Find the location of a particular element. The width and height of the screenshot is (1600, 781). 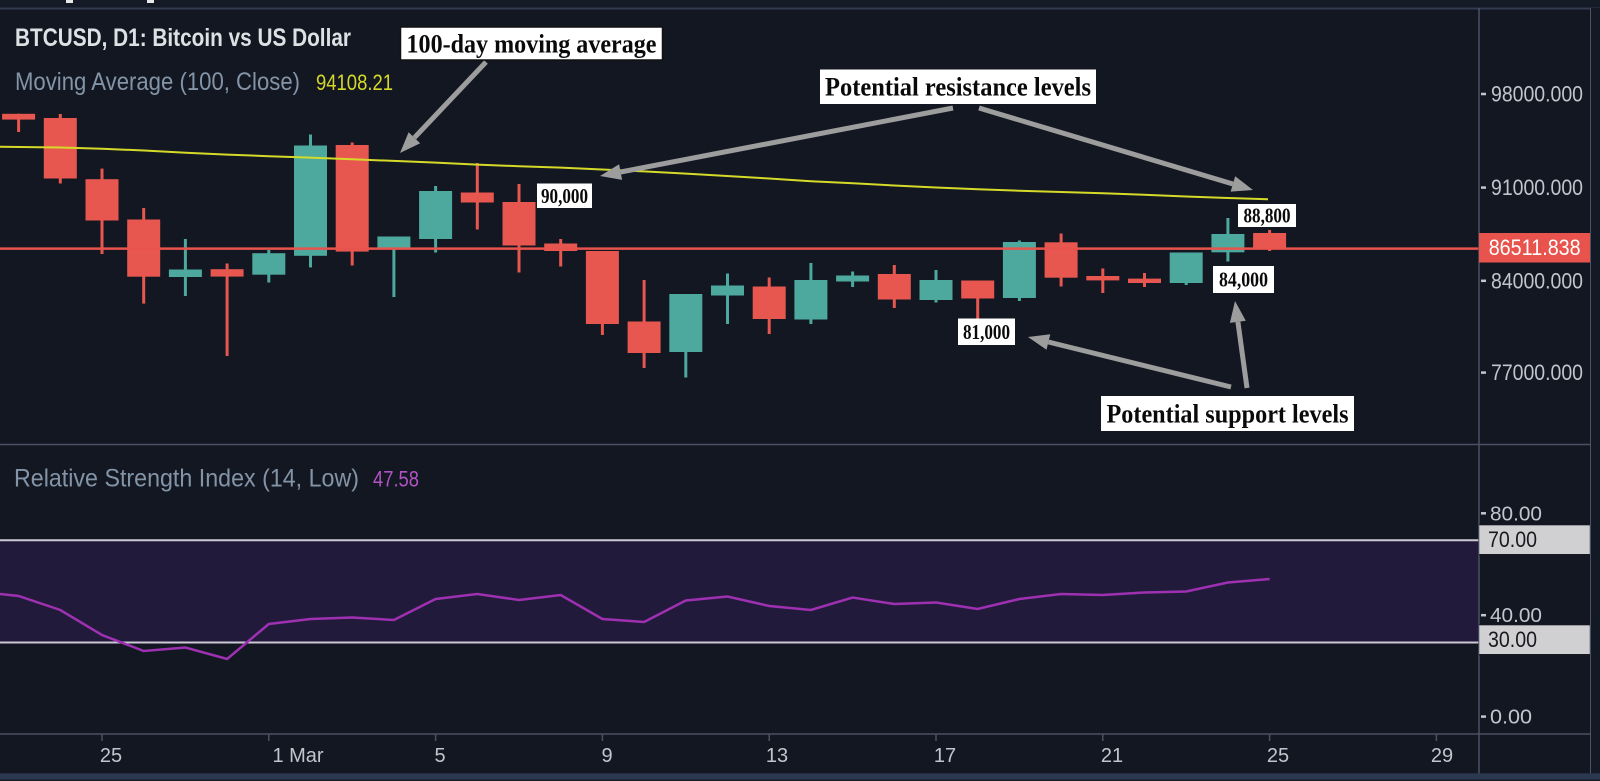

svg-text: 84,000 is located at coordinates (1243, 280).